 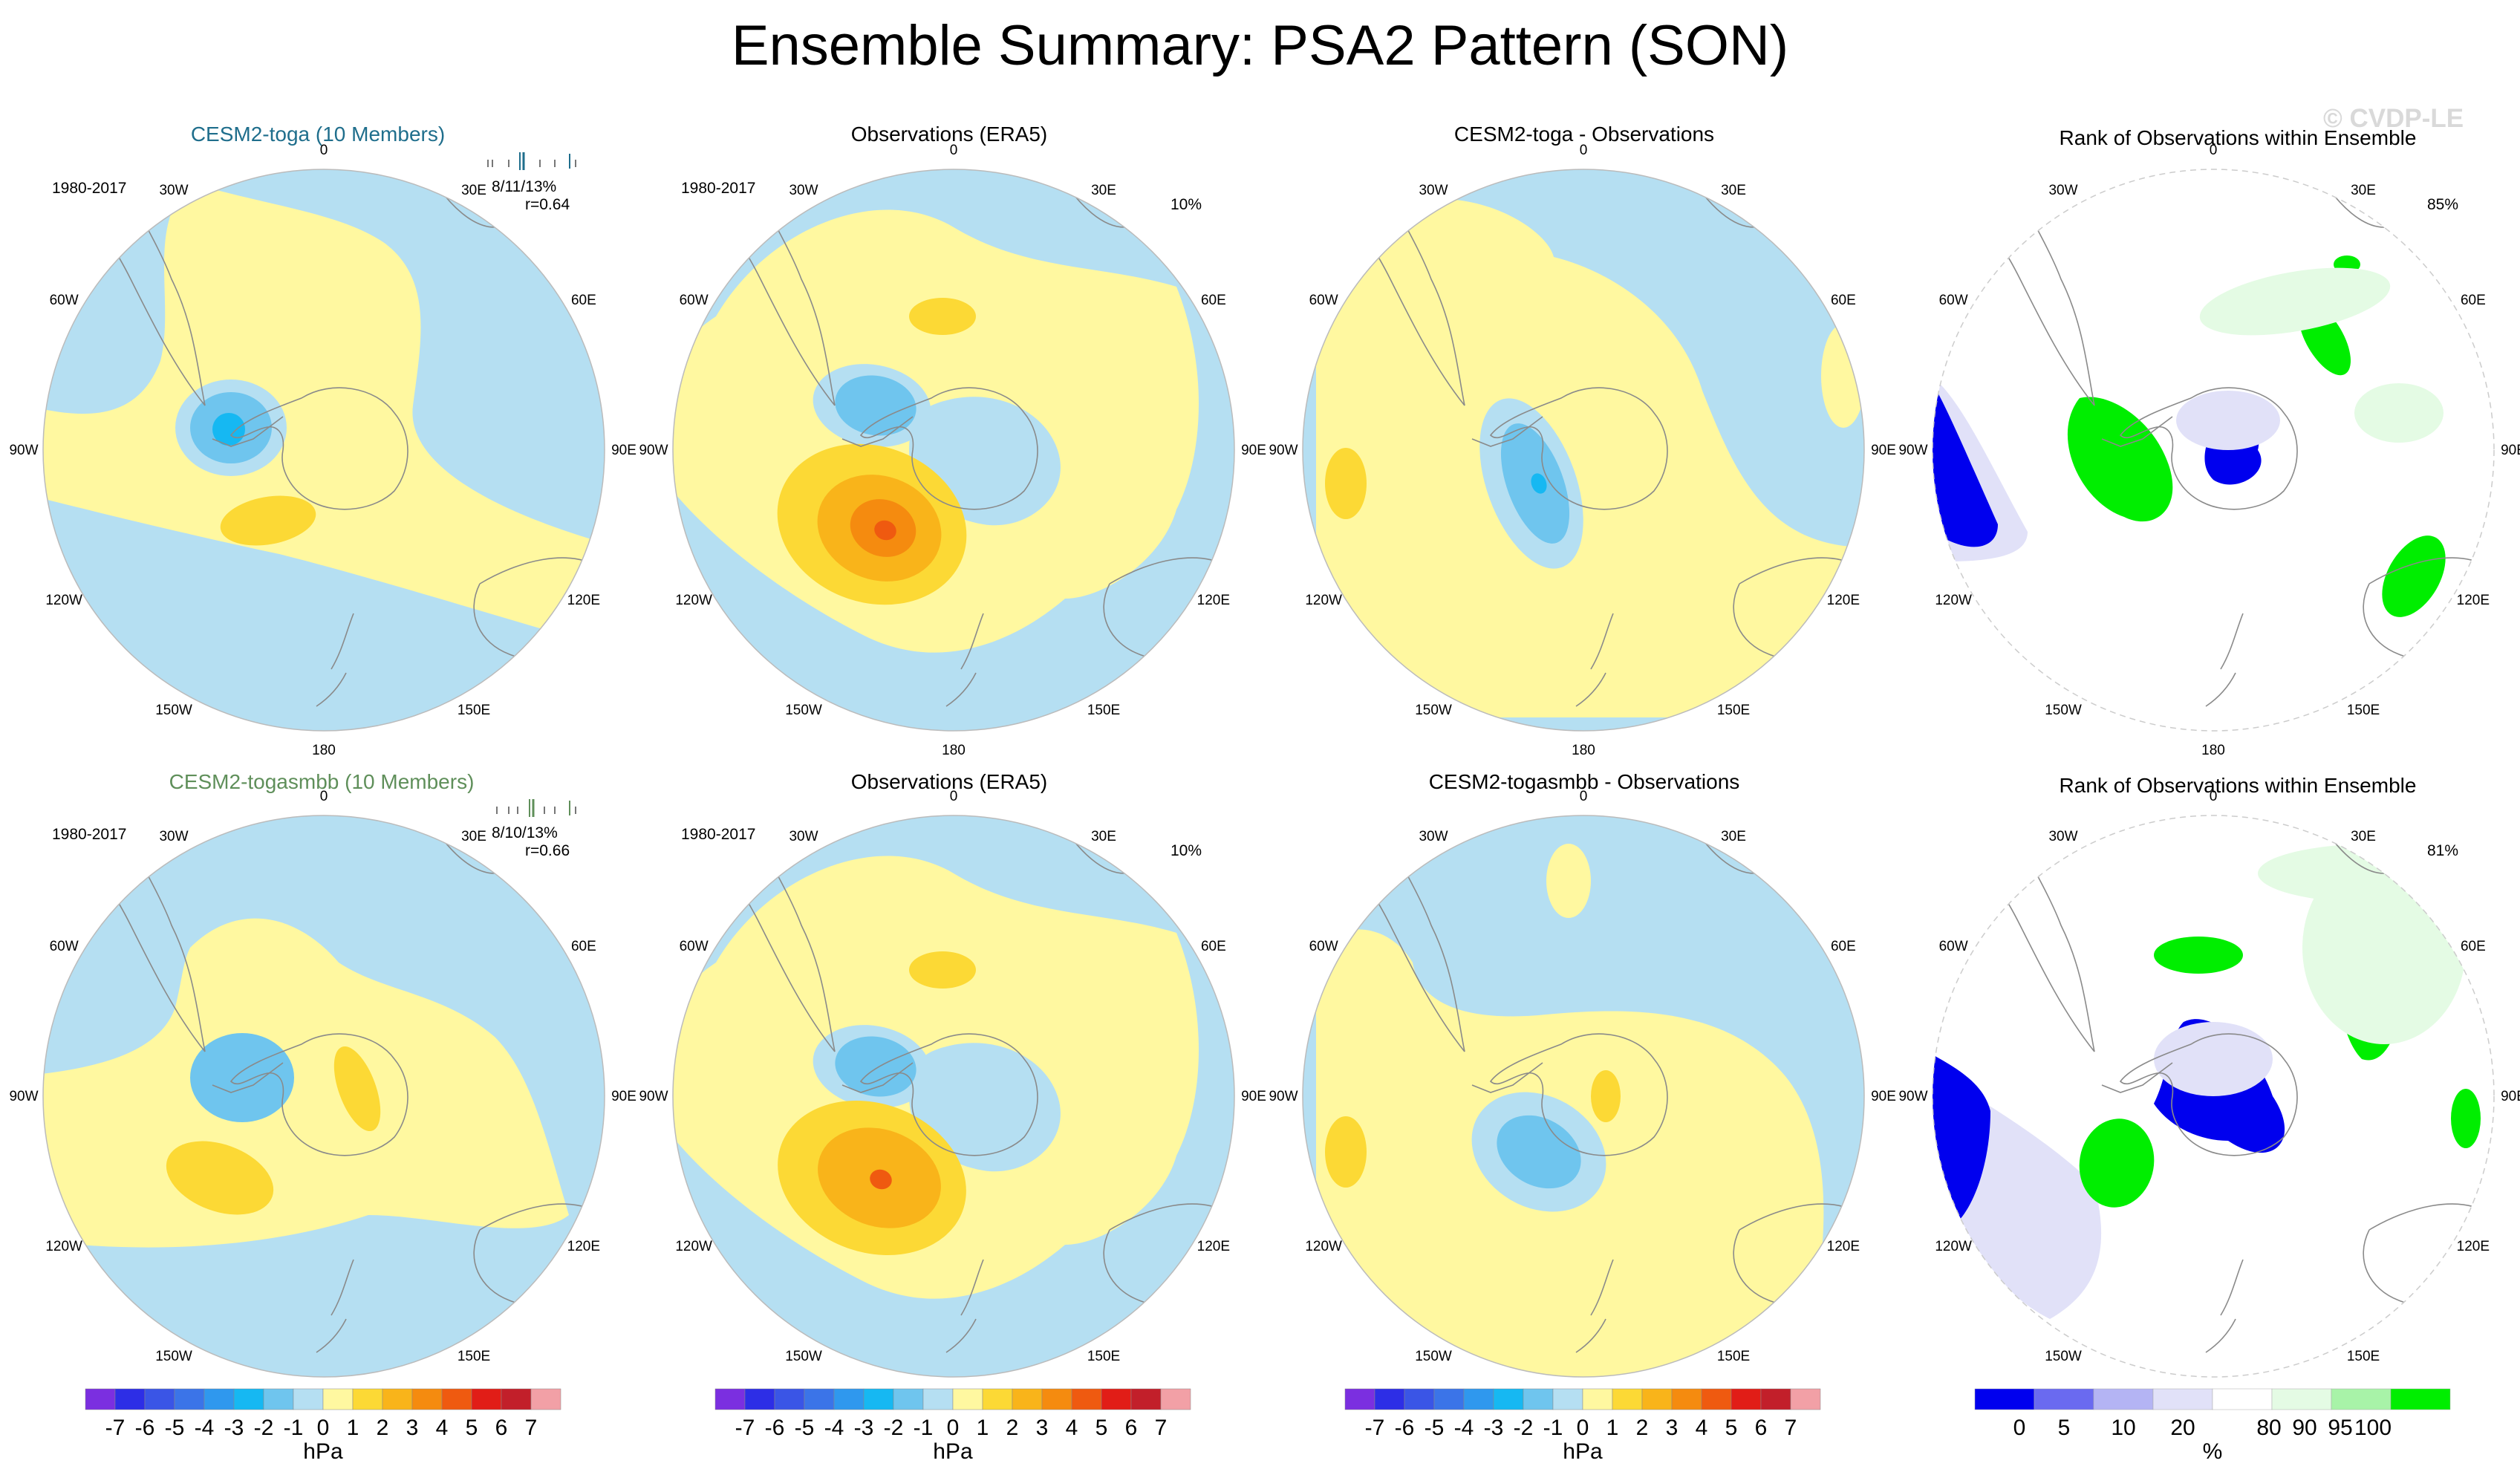 I want to click on colorbar-tick-label: 1, so click(x=353, y=1428).